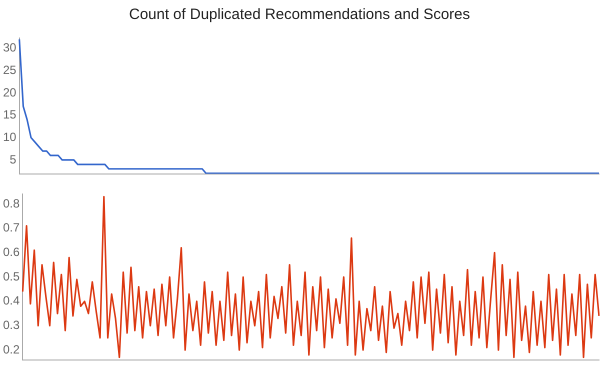 The image size is (601, 372). What do you see at coordinates (9, 69) in the screenshot?
I see `y-tick-label: 25` at bounding box center [9, 69].